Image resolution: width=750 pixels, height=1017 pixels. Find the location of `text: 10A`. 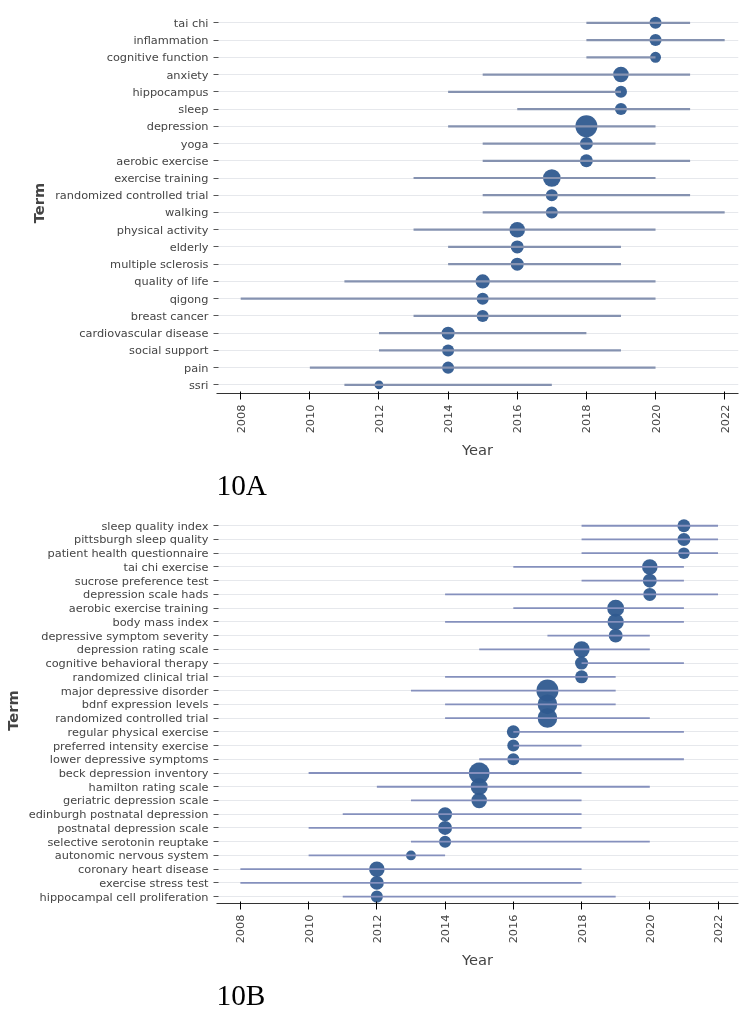

text: 10A is located at coordinates (242, 484).